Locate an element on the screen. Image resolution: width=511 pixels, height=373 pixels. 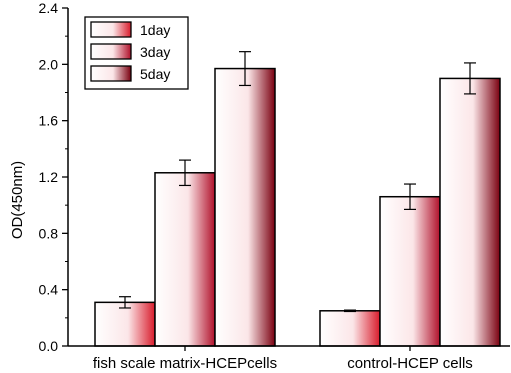
y-tick-label: 1.6 is located at coordinates (49, 121).